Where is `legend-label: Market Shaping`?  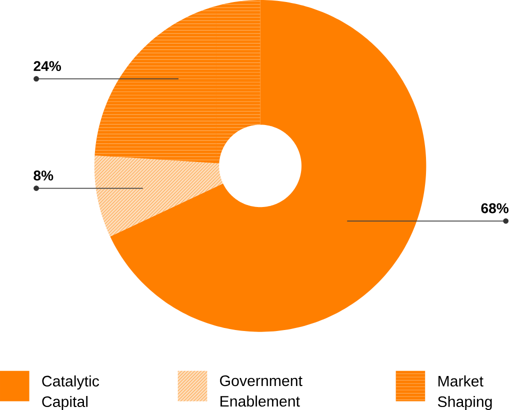
legend-label: Market Shaping is located at coordinates (465, 392).